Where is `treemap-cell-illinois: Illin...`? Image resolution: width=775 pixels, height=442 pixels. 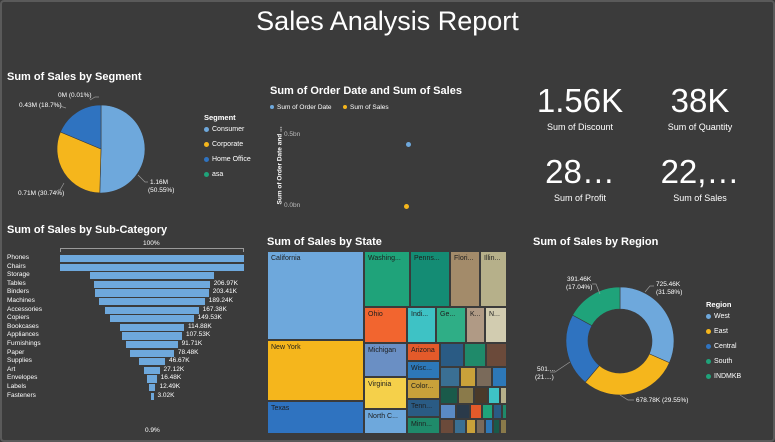 treemap-cell-illinois: Illin... is located at coordinates (493, 279).